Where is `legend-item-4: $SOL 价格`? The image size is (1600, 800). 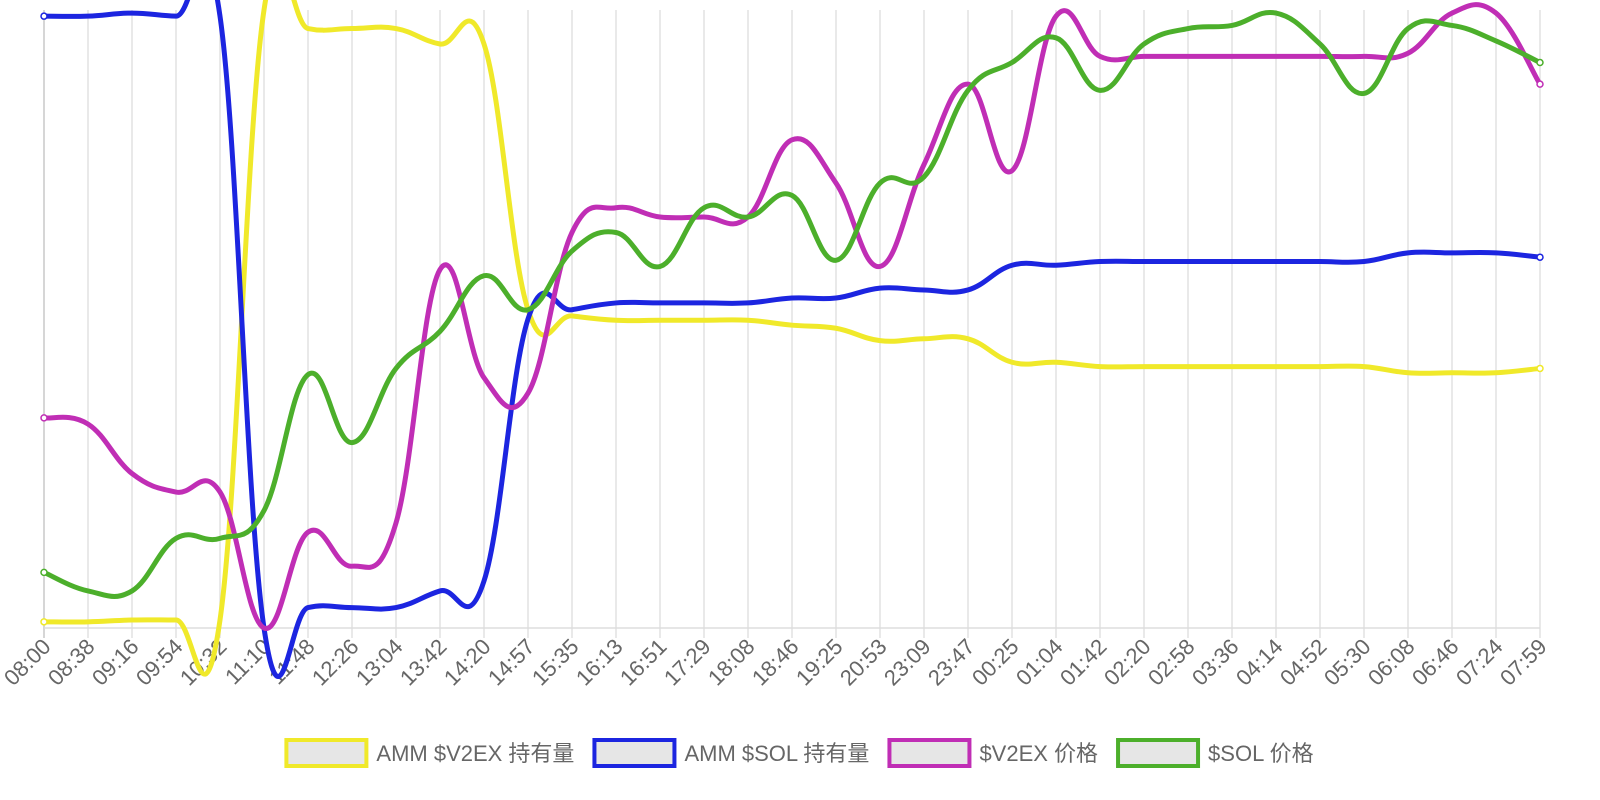
legend-item-4: $SOL 价格 is located at coordinates (1215, 753).